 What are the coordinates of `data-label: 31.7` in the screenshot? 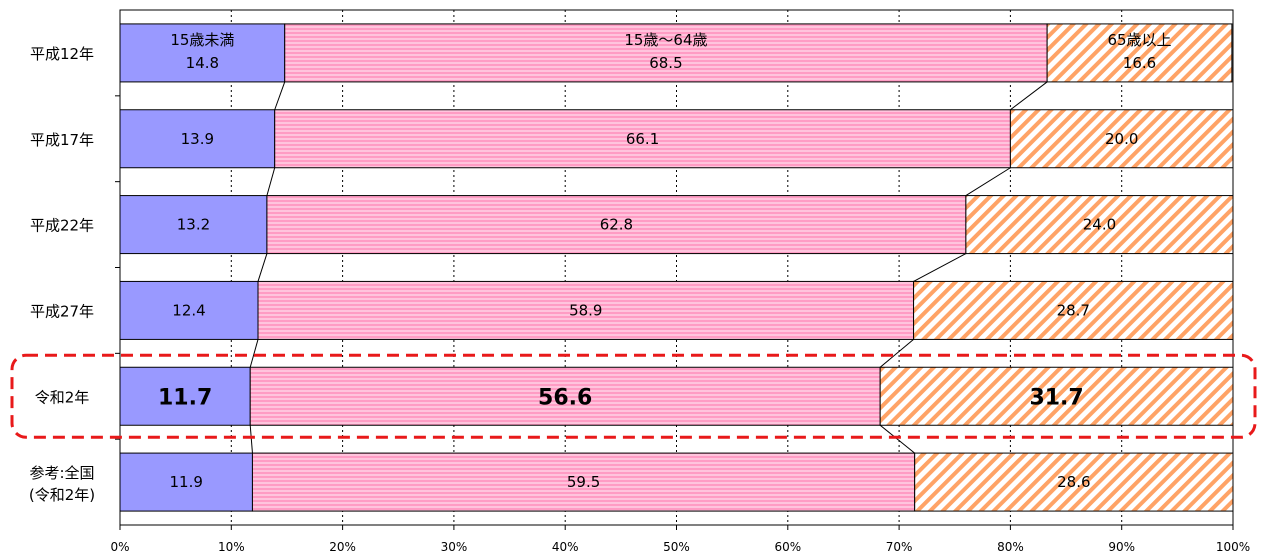 It's located at (1056, 397).